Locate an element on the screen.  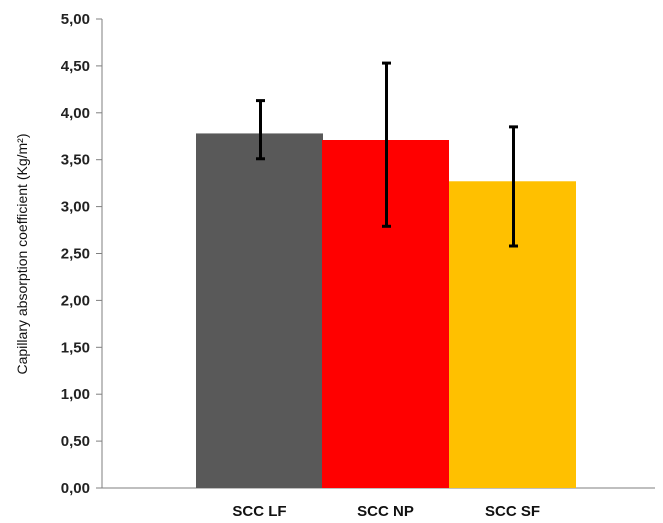
category-labels: SCC LF SCC NP SCC SF is located at coordinates (386, 511).